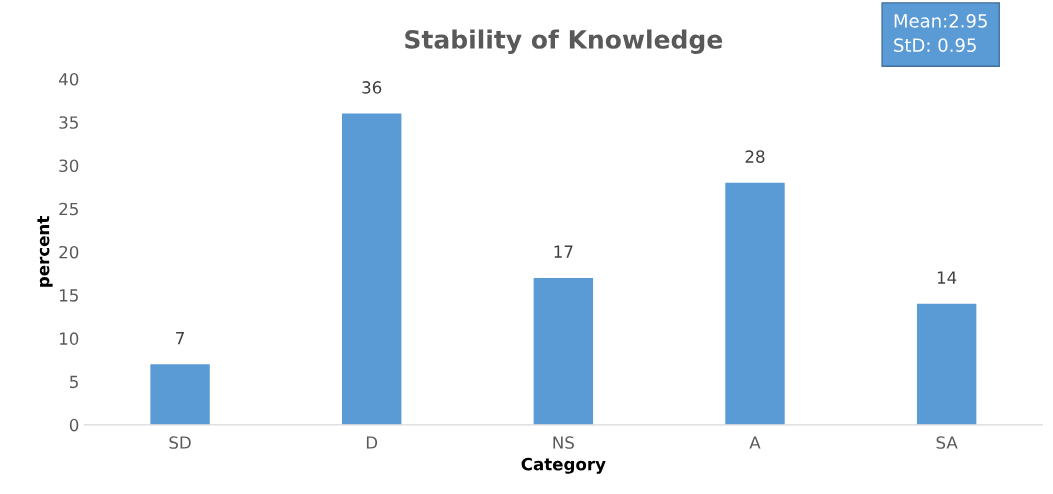  Describe the element at coordinates (68, 79) in the screenshot. I see `y-tick-label: 40` at that location.